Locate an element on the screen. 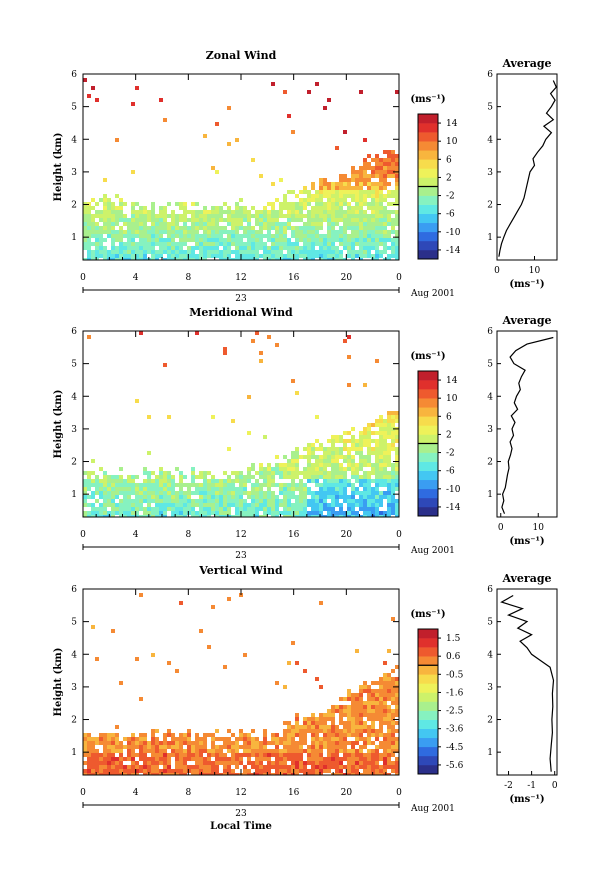 This screenshot has height=873, width=610. profile-y-tick-label: 4 is located at coordinates (490, 140).